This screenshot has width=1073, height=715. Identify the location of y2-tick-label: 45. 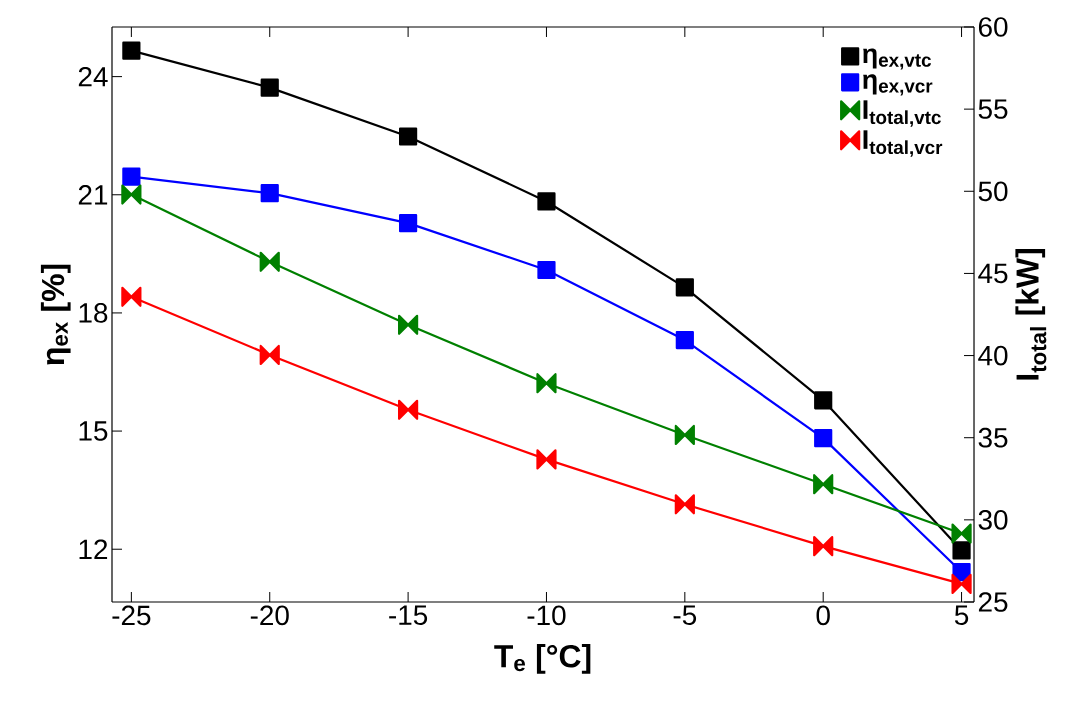
(993, 273).